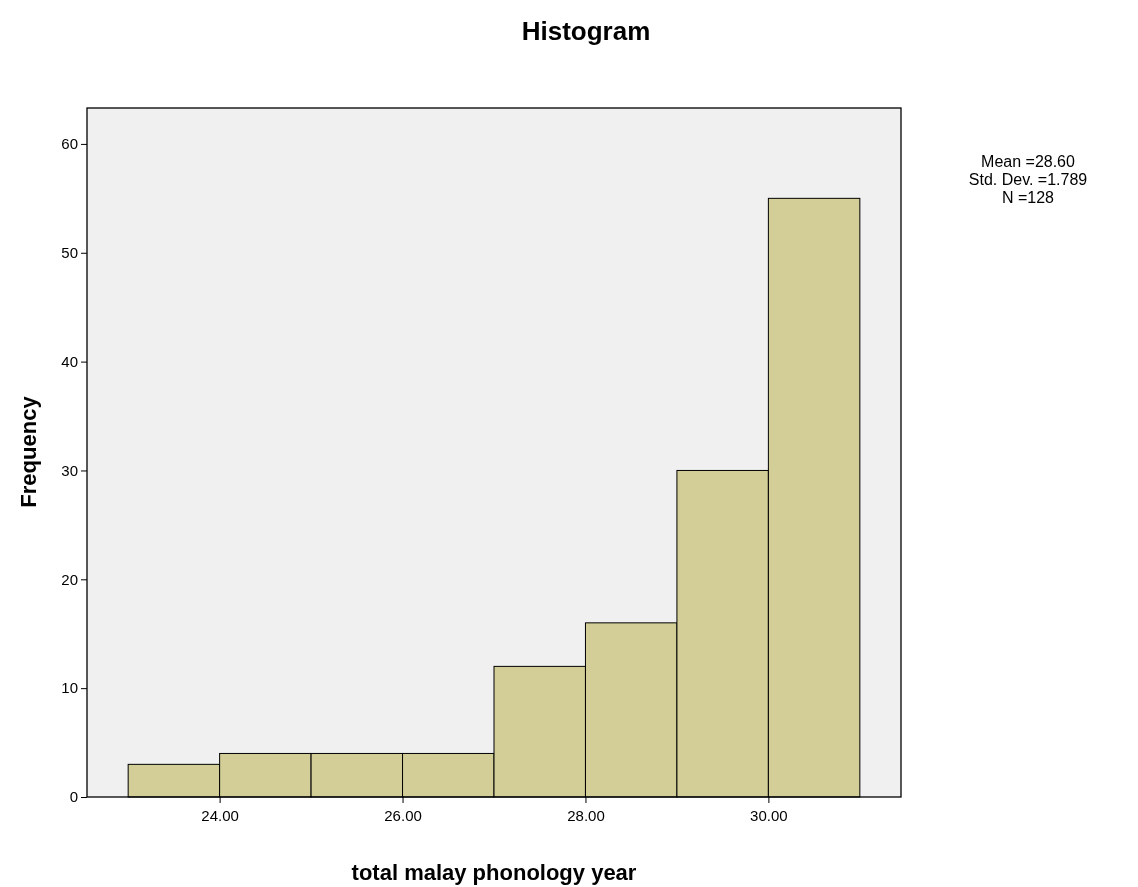  What do you see at coordinates (69, 253) in the screenshot?
I see `y-tick-label: 50` at bounding box center [69, 253].